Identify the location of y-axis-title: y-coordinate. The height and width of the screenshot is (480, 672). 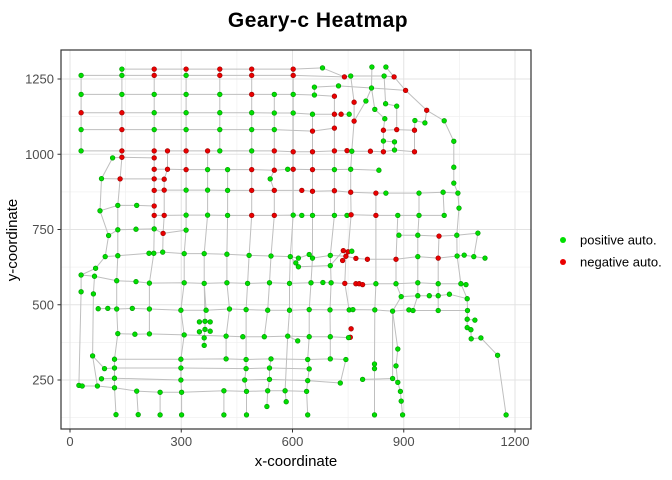
(12, 240).